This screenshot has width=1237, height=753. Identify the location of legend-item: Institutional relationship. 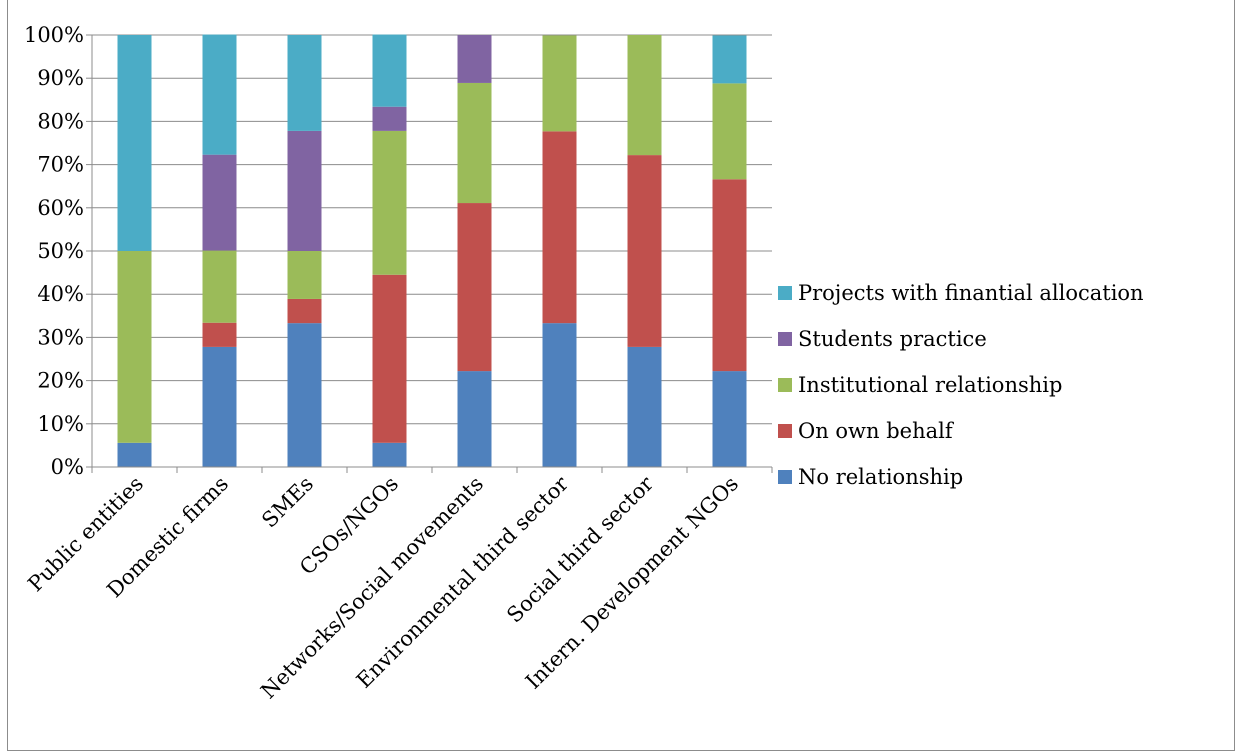
(1003, 385).